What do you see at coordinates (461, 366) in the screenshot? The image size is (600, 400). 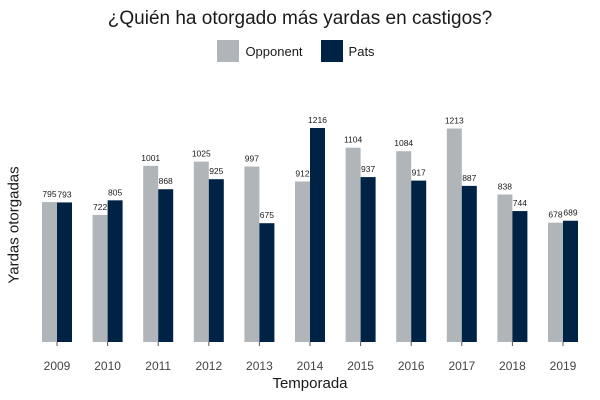 I see `x-tick-label-2017: 2017` at bounding box center [461, 366].